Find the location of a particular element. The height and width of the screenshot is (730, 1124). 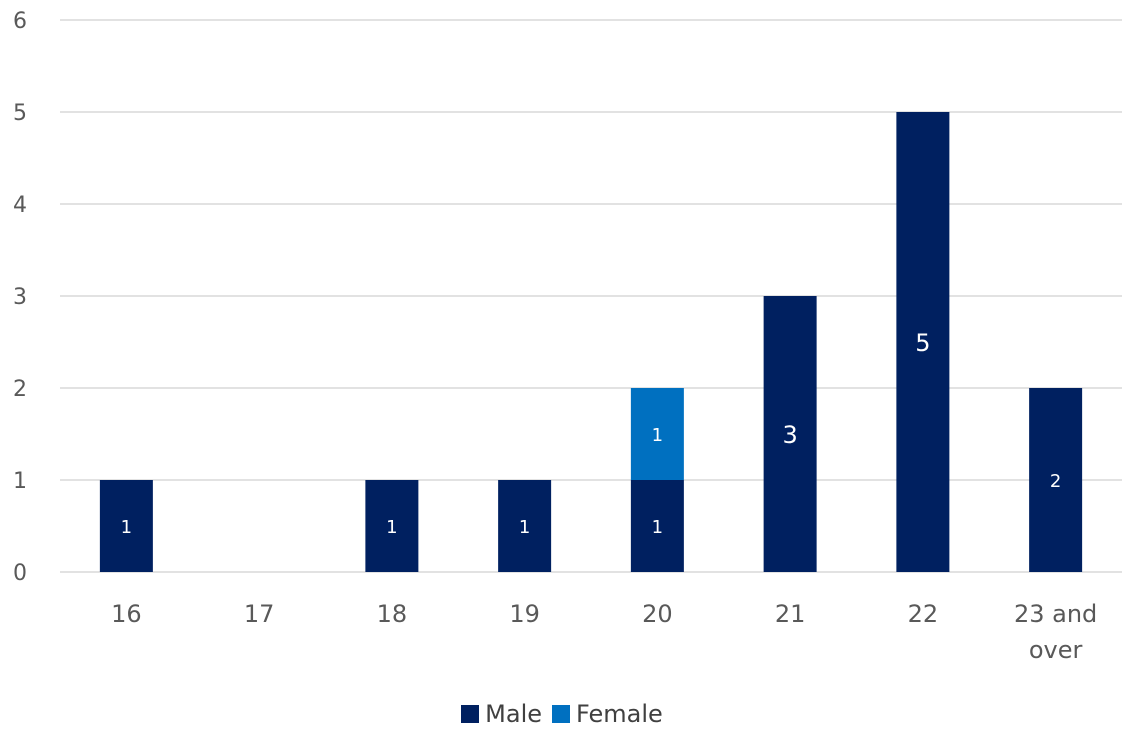

y-tick-label: 3 is located at coordinates (20, 297).